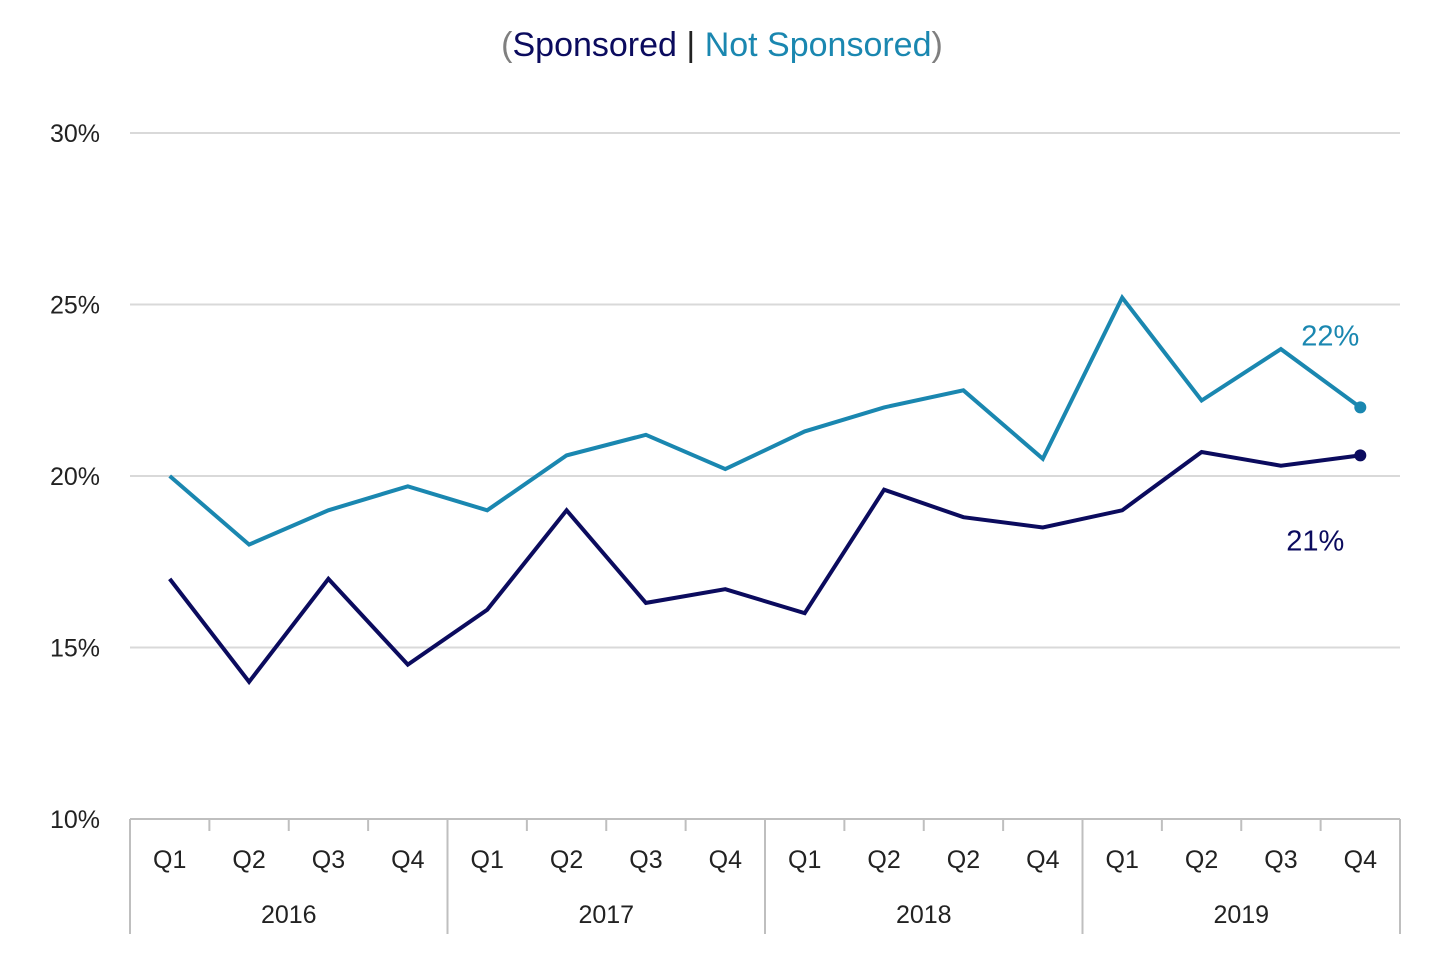  What do you see at coordinates (1360, 860) in the screenshot?
I see `x-tick-label-15: Q4` at bounding box center [1360, 860].